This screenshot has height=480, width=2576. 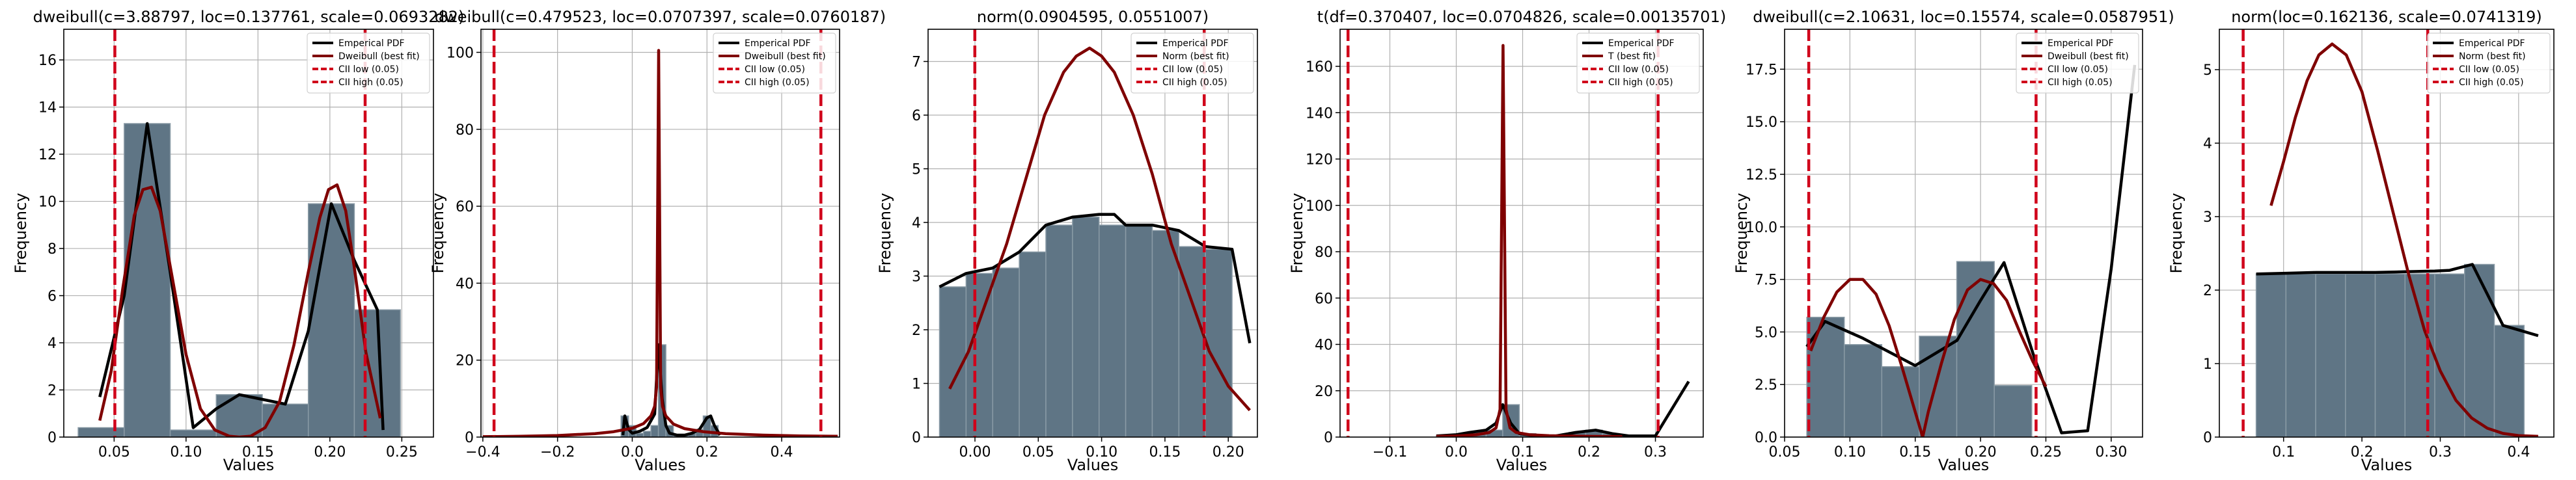 What do you see at coordinates (917, 385) in the screenshot?
I see `y-tick-label: 1` at bounding box center [917, 385].